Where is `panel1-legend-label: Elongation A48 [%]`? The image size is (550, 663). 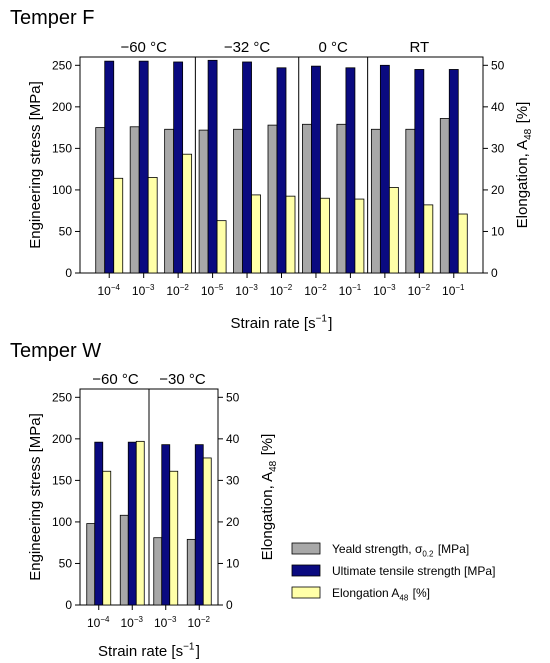 panel1-legend-label: Elongation A48 [%] is located at coordinates (381, 594).